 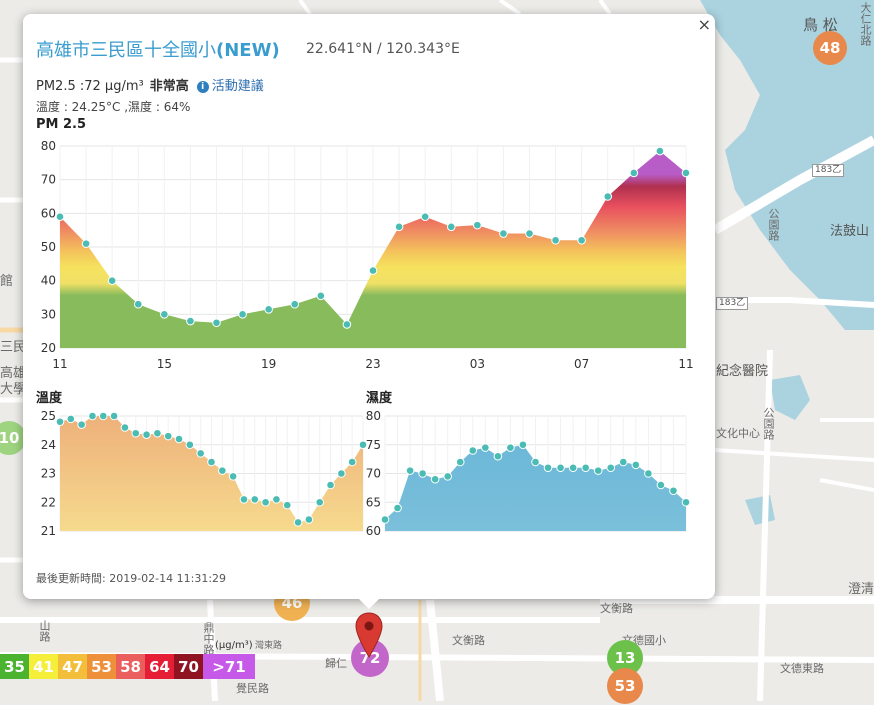 What do you see at coordinates (164, 364) in the screenshot?
I see `x-tick-label: 15` at bounding box center [164, 364].